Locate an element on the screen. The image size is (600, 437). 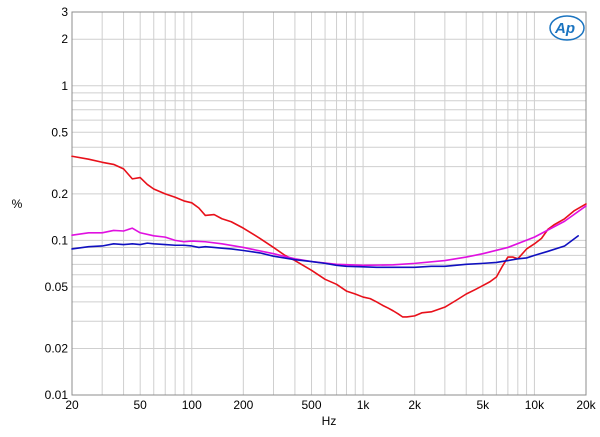
x-axis-label: Hz is located at coordinates (329, 421).